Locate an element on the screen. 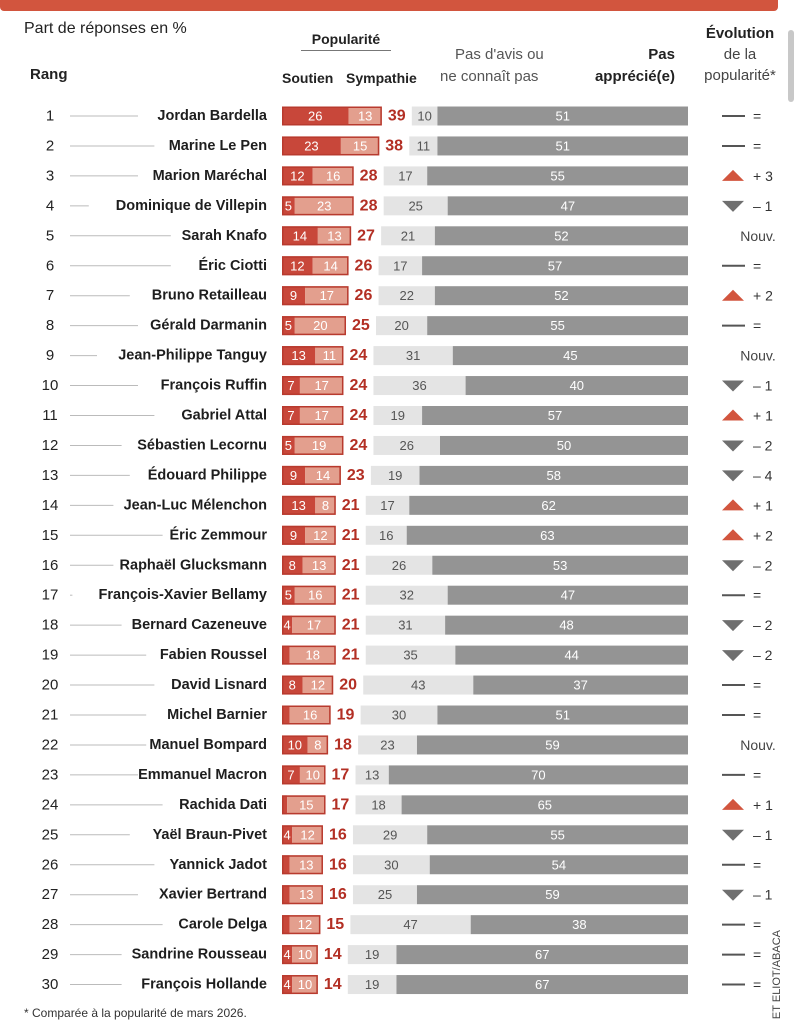 The width and height of the screenshot is (799, 1024). sympathy-header: Sympathie is located at coordinates (381, 78).